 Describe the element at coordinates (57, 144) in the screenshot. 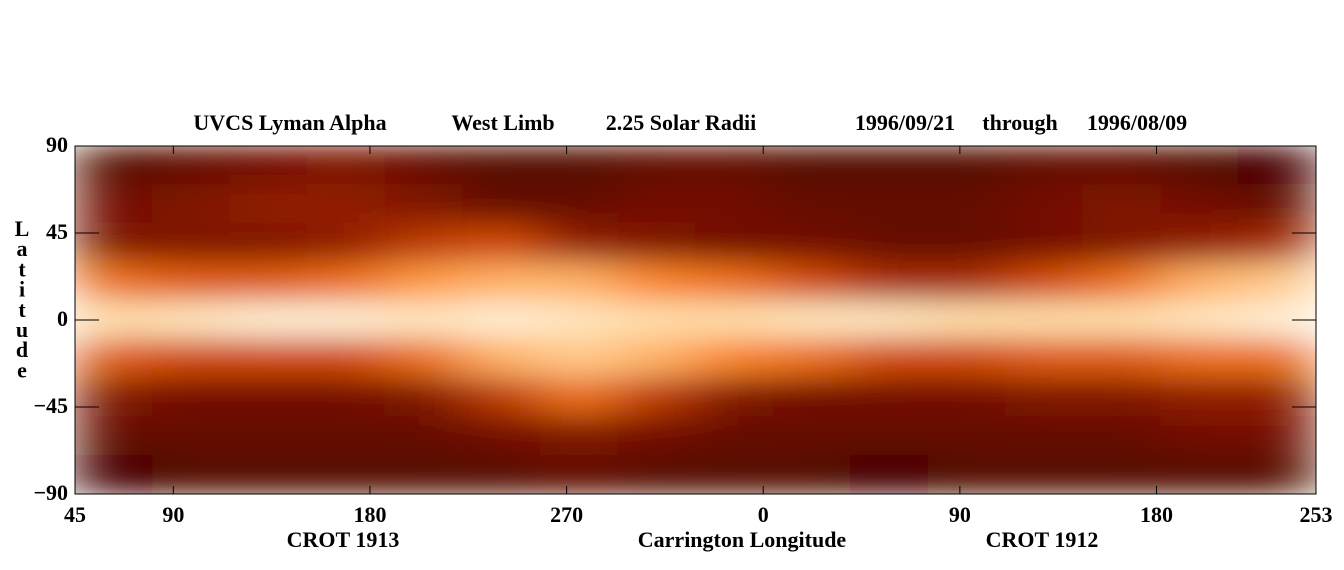

I see `y-tick-label: 90` at that location.